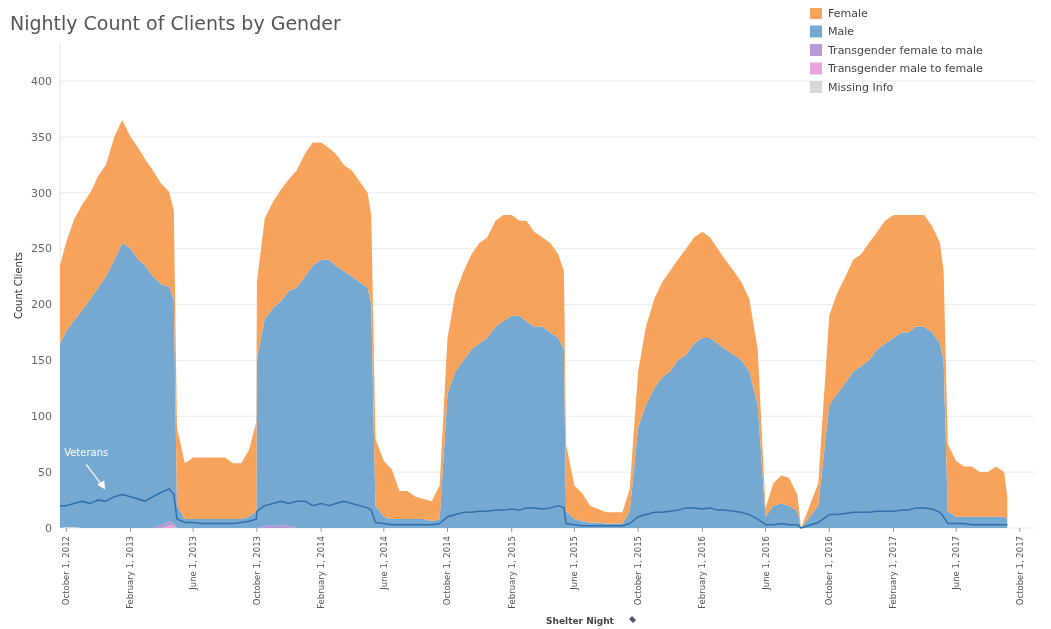  What do you see at coordinates (383, 563) in the screenshot?
I see `x-tick-label: June 1, 2014` at bounding box center [383, 563].